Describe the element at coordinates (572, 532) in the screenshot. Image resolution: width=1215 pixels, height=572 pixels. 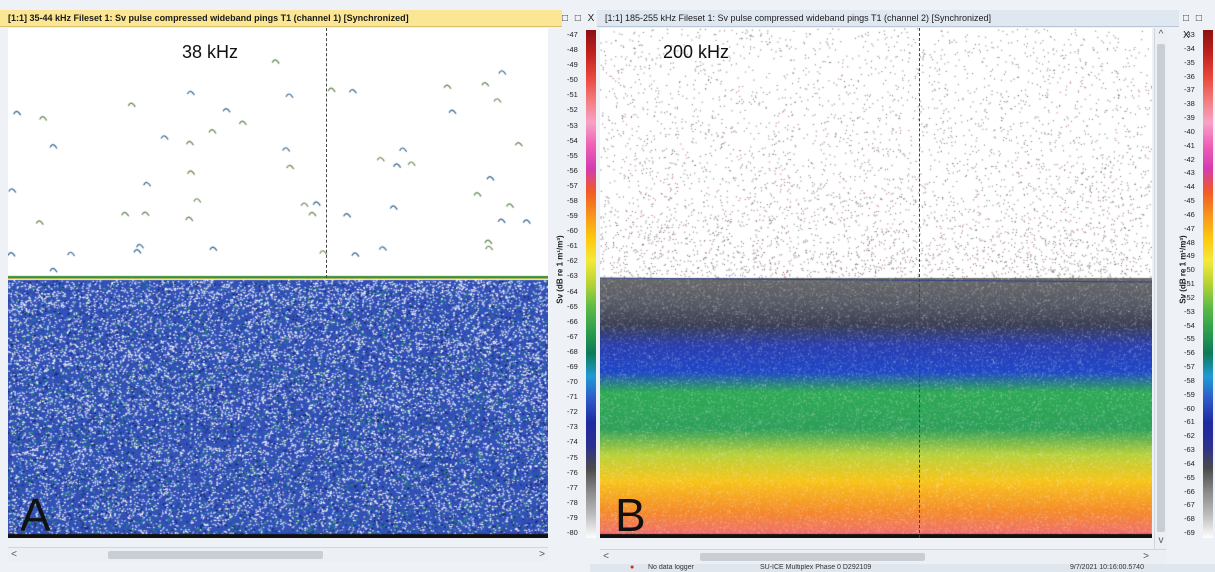
I see `colorbar-tick: -80` at that location.